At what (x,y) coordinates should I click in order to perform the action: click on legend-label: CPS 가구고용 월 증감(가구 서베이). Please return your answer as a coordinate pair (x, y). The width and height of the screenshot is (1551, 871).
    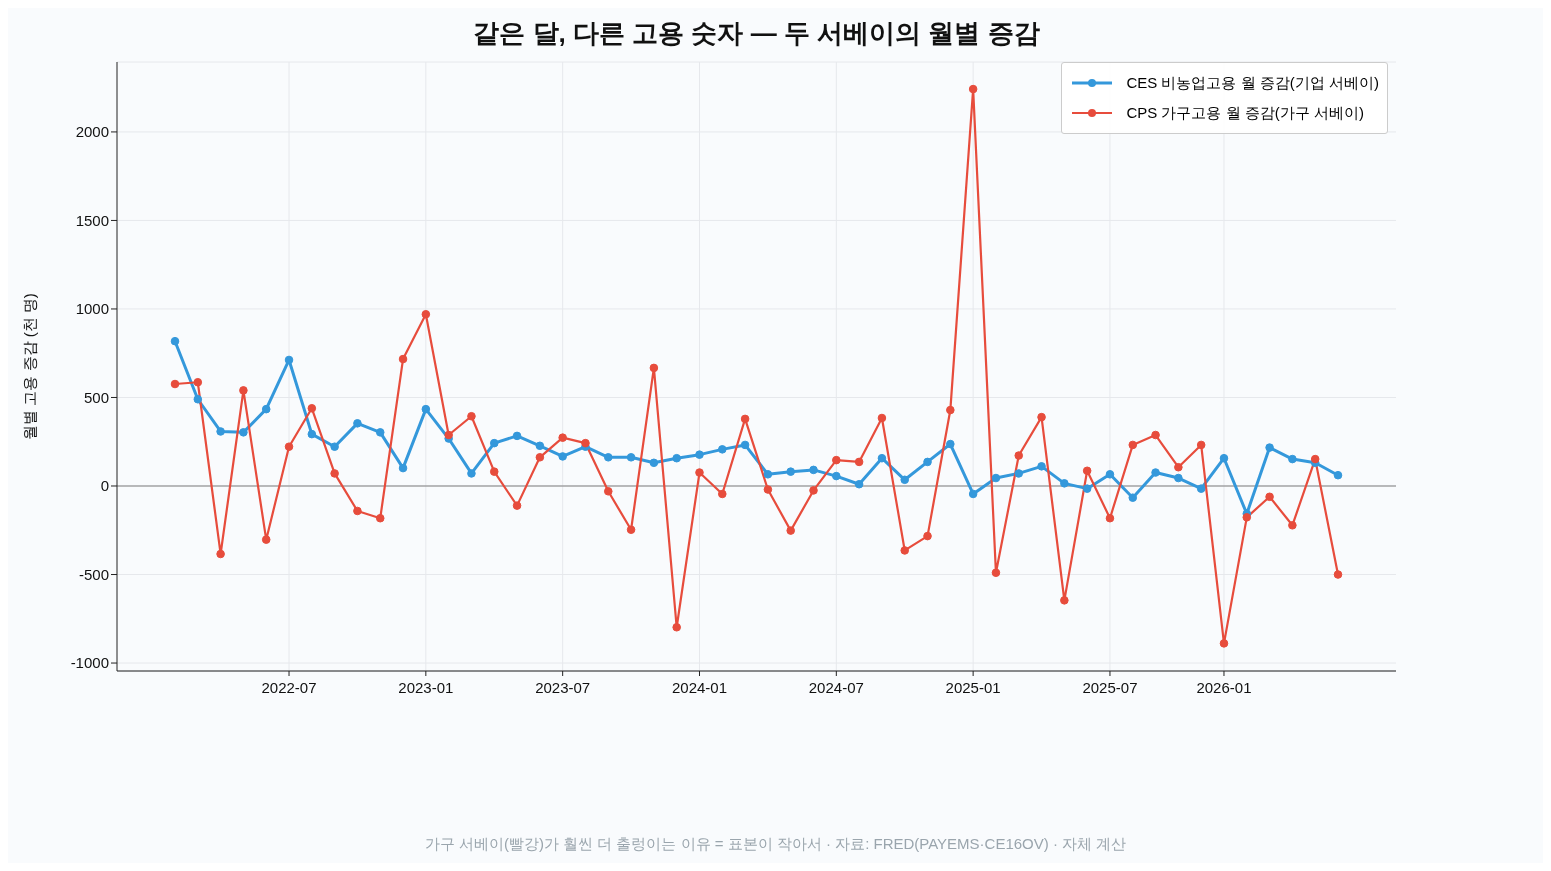
    Looking at the image, I should click on (1245, 113).